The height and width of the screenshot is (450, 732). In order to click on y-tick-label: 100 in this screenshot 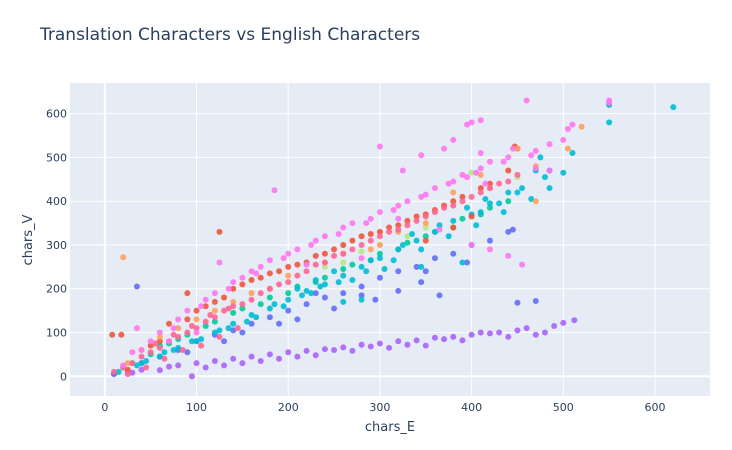, I will do `click(56, 333)`.